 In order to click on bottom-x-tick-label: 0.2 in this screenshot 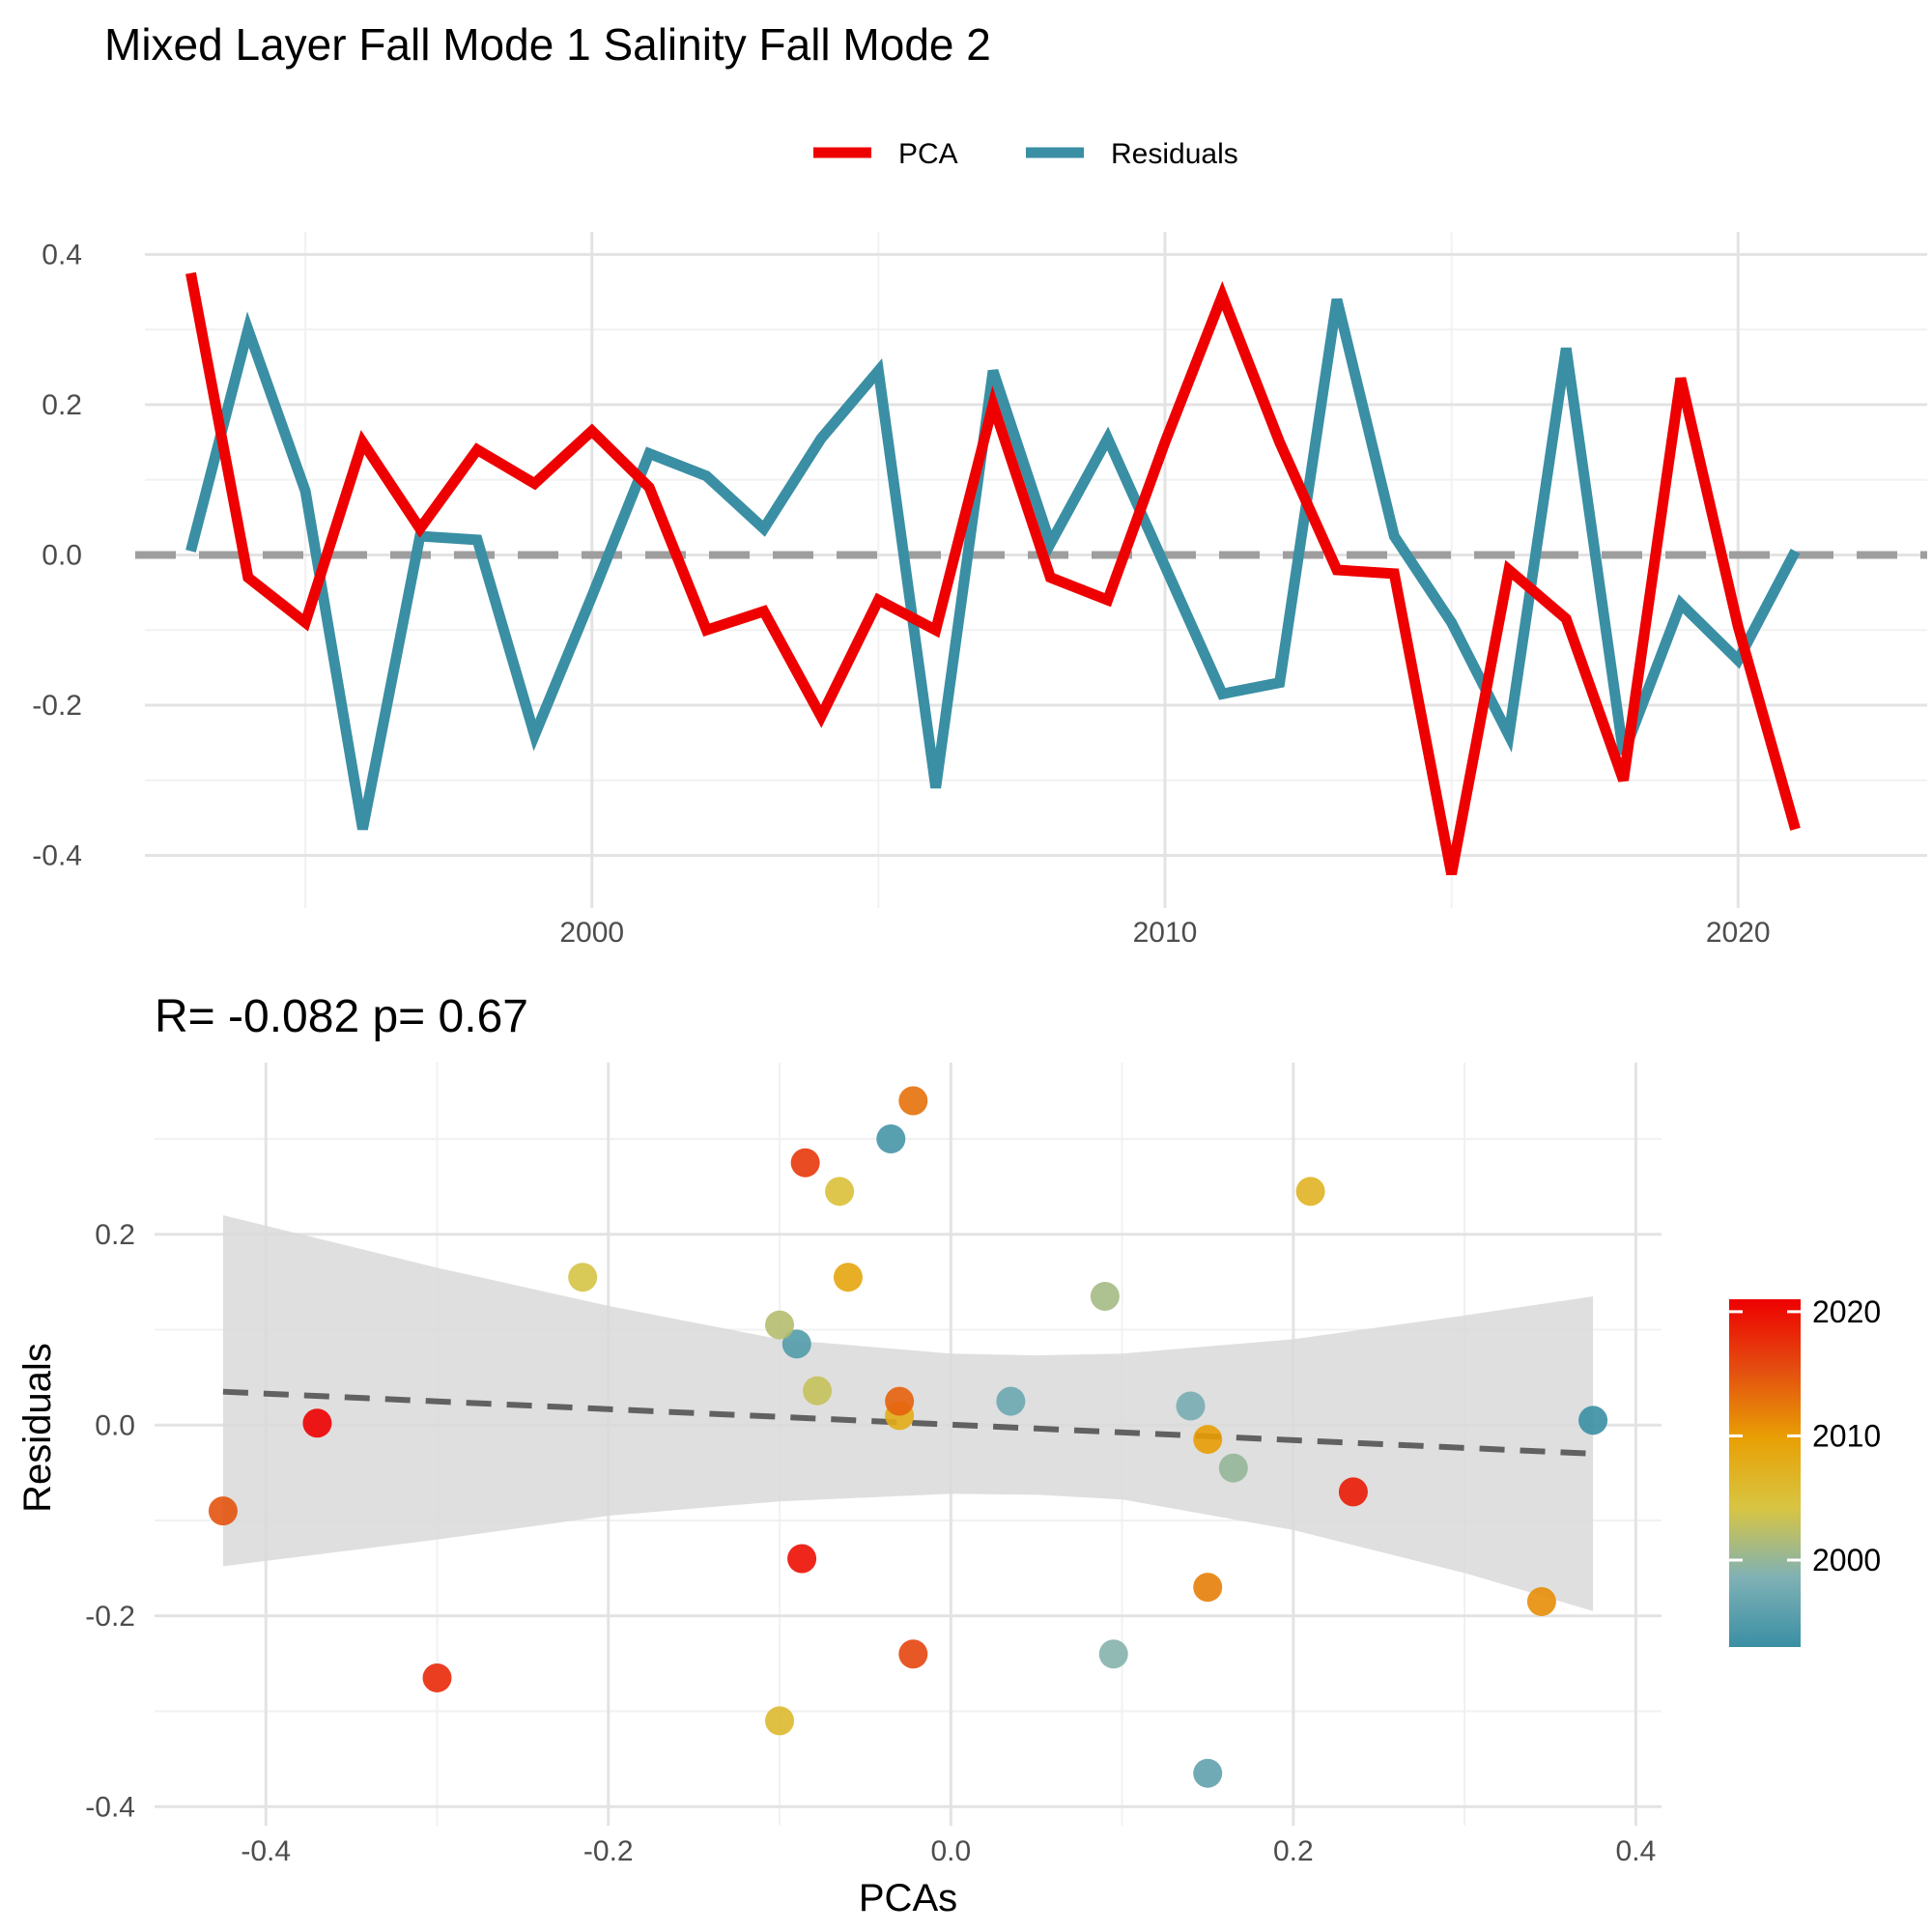, I will do `click(1293, 1851)`.